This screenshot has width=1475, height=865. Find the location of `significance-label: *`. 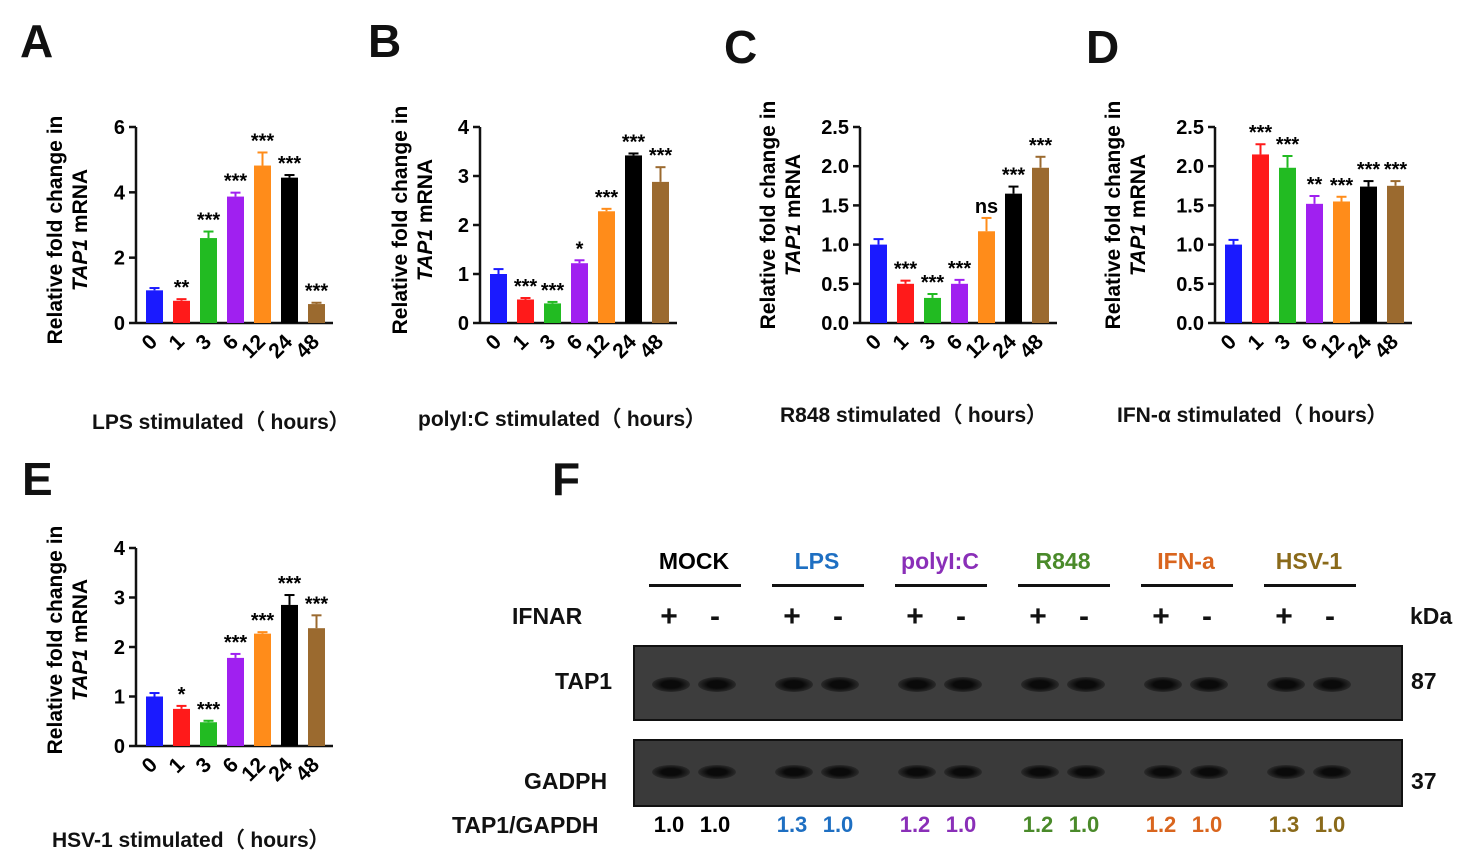

significance-label: * is located at coordinates (182, 695).